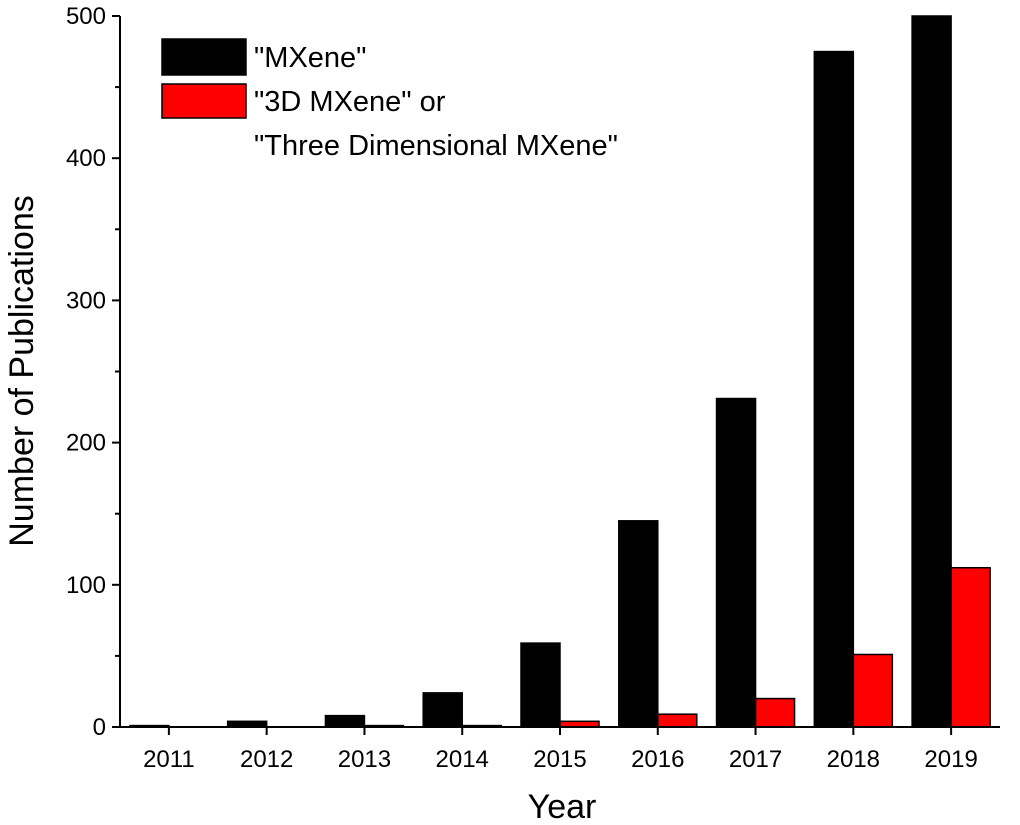  I want to click on x-tick-label: 2012, so click(266, 759).